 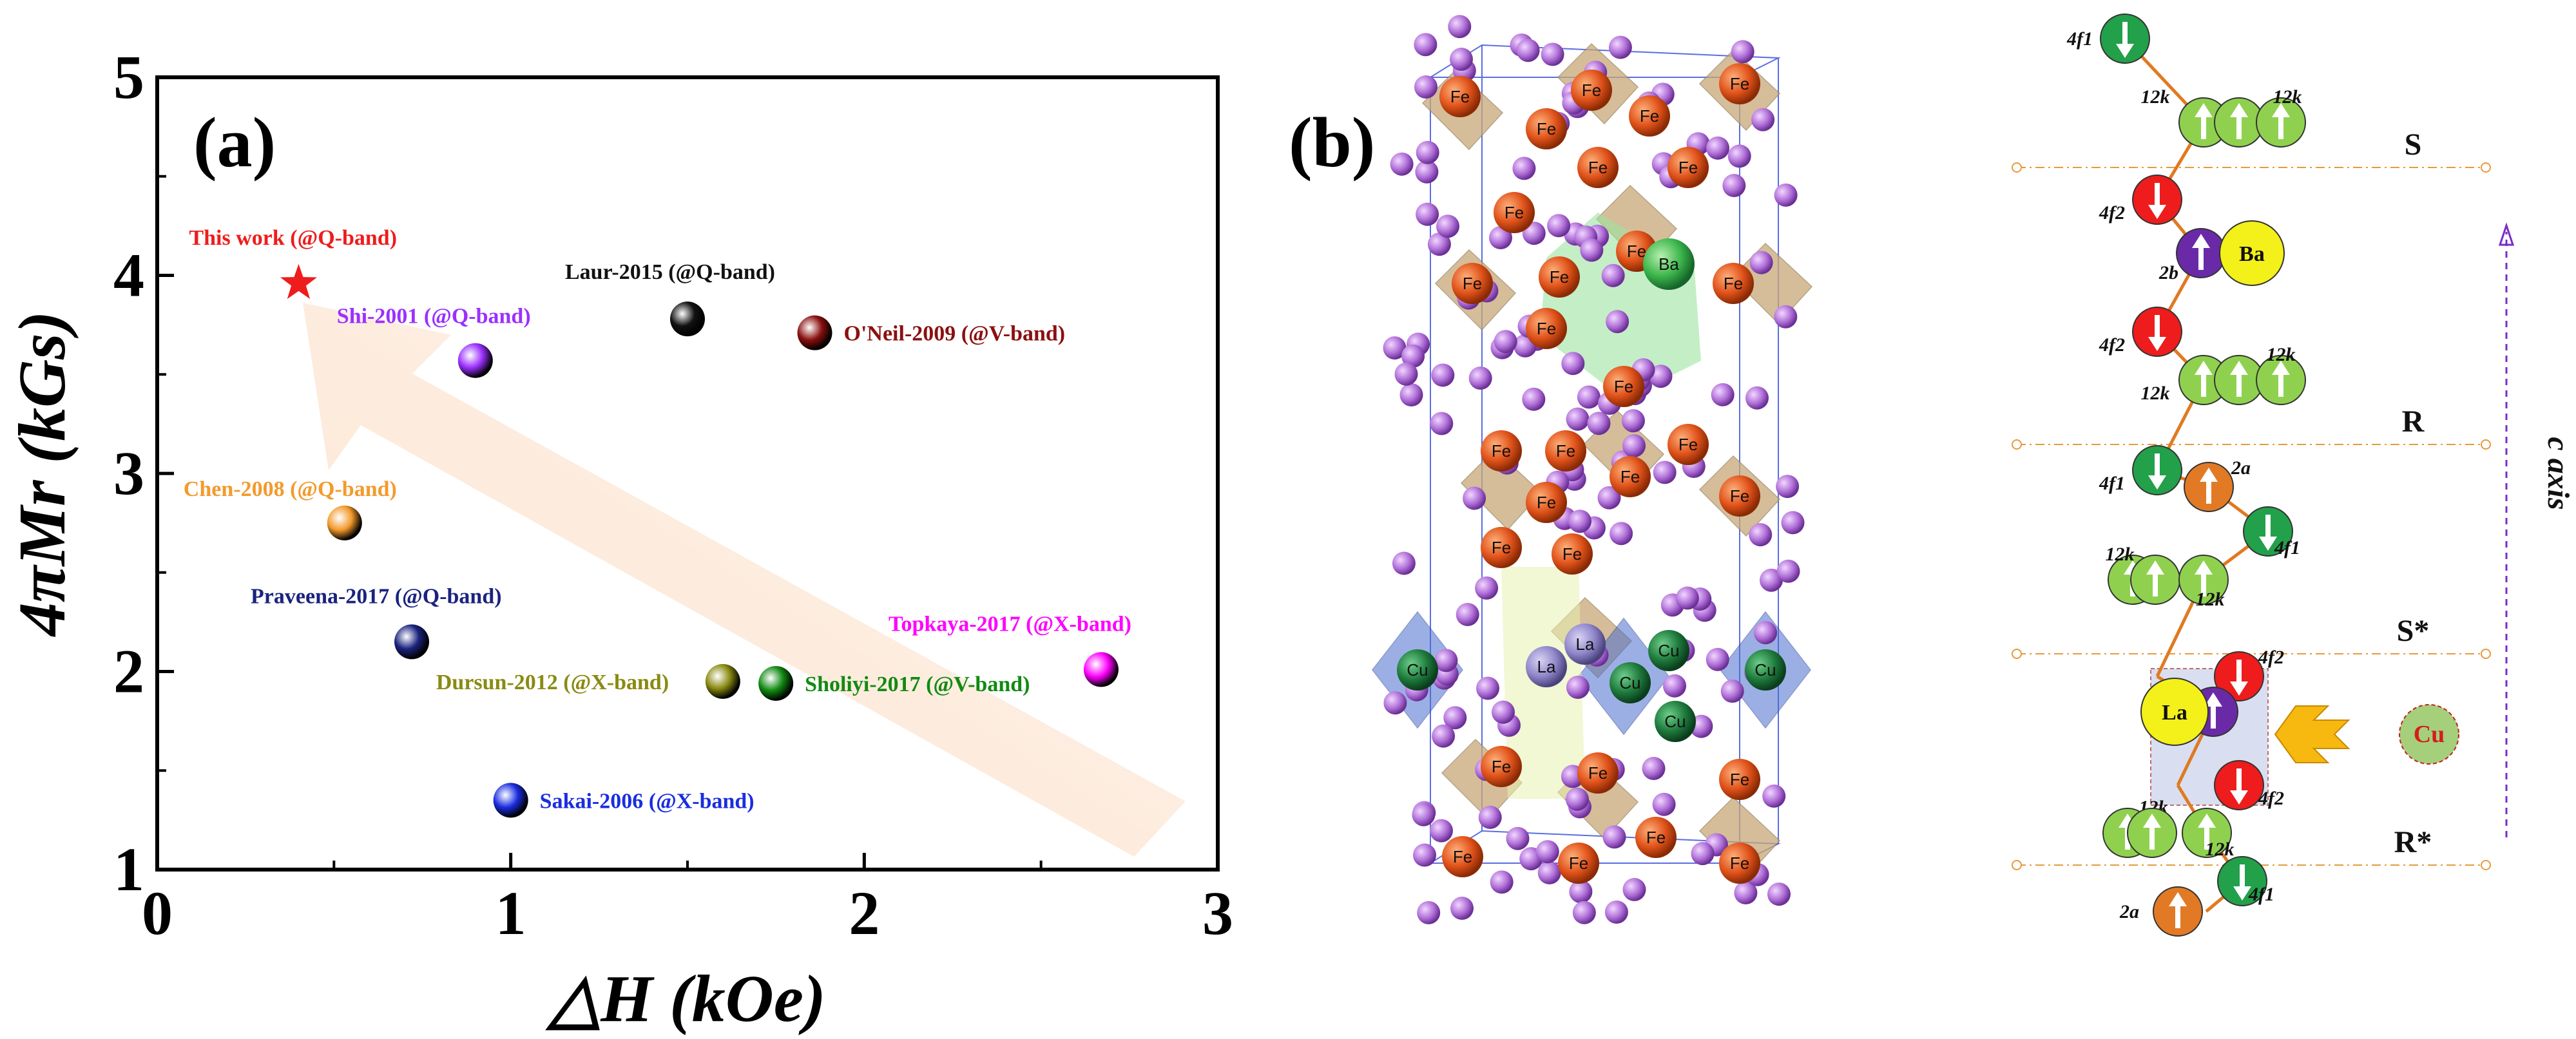 I want to click on la-label: La, so click(x=2175, y=713).